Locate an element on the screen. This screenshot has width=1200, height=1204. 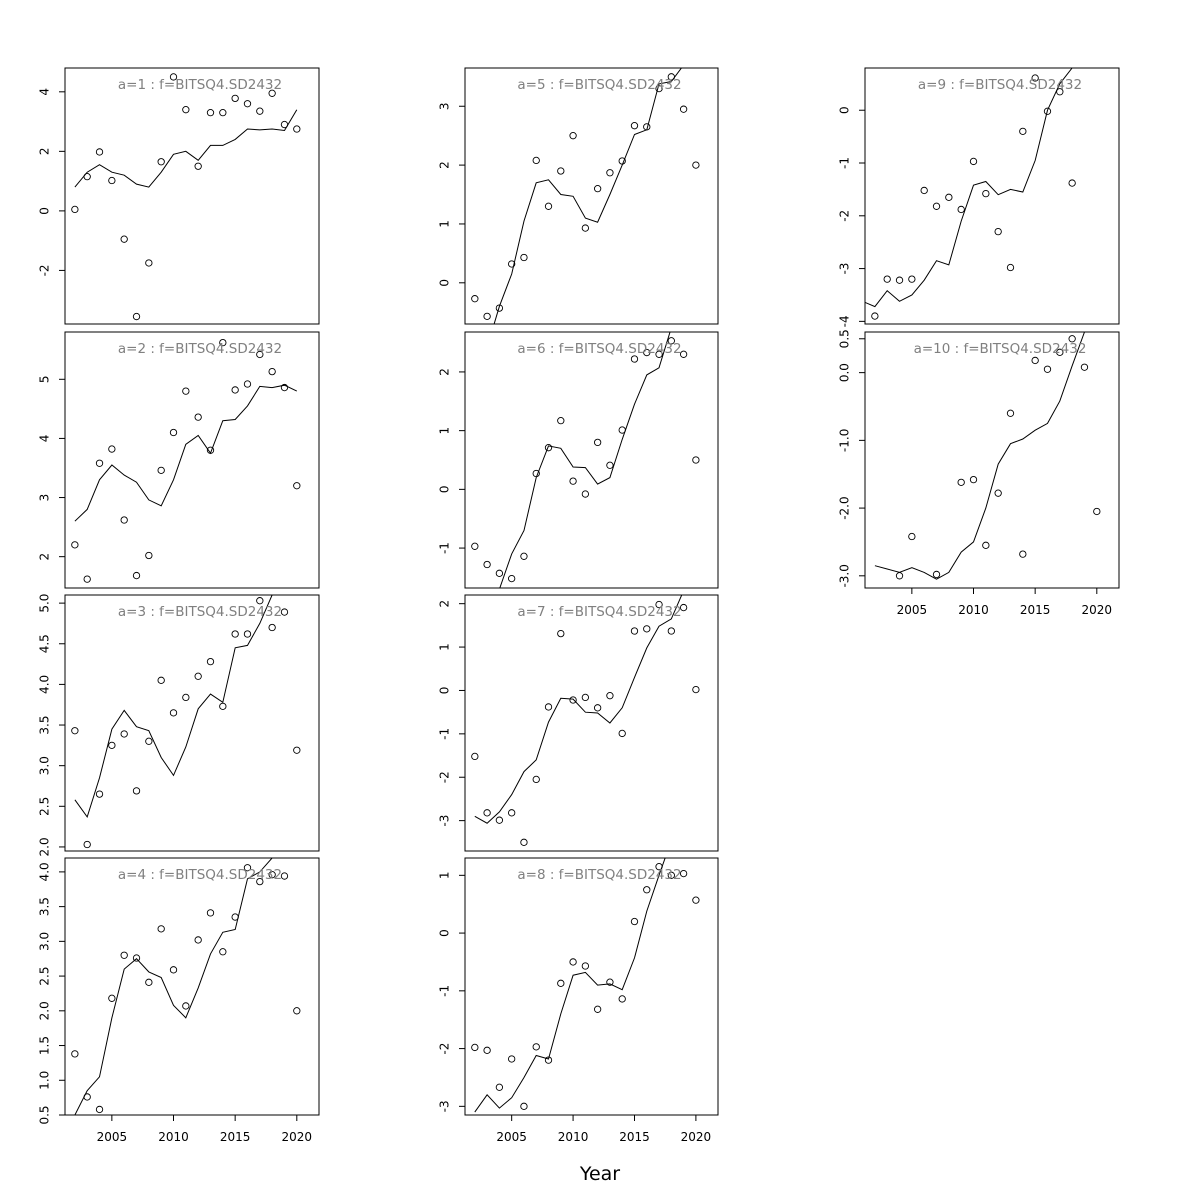
y-tick-label: 3.0 is located at coordinates (45, 941).